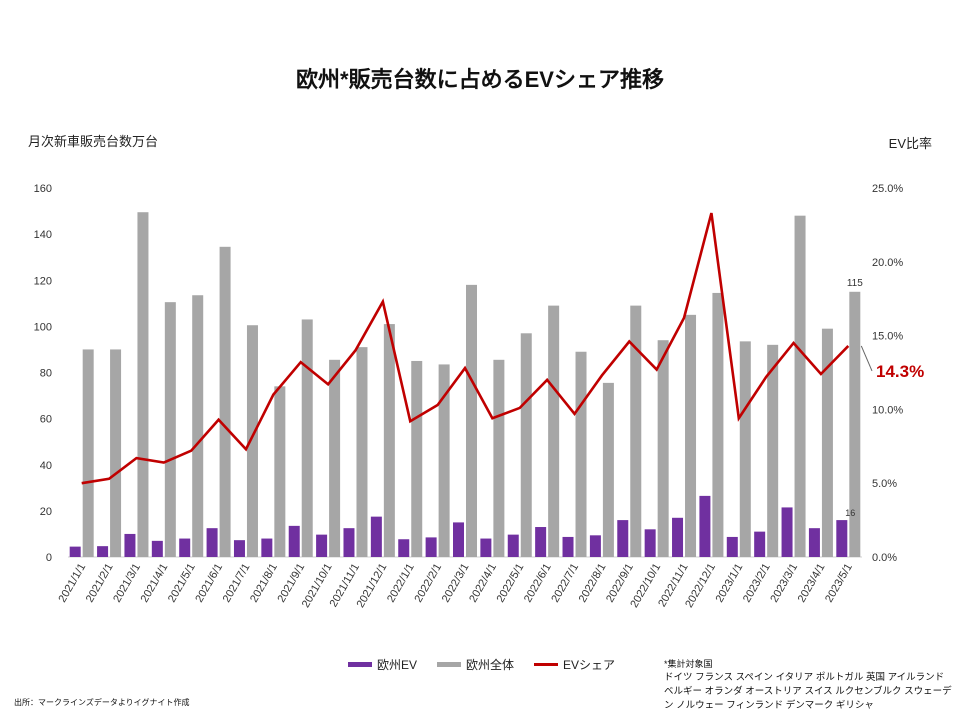 This screenshot has width=960, height=720. I want to click on left-tick-label: 160, so click(43, 189).